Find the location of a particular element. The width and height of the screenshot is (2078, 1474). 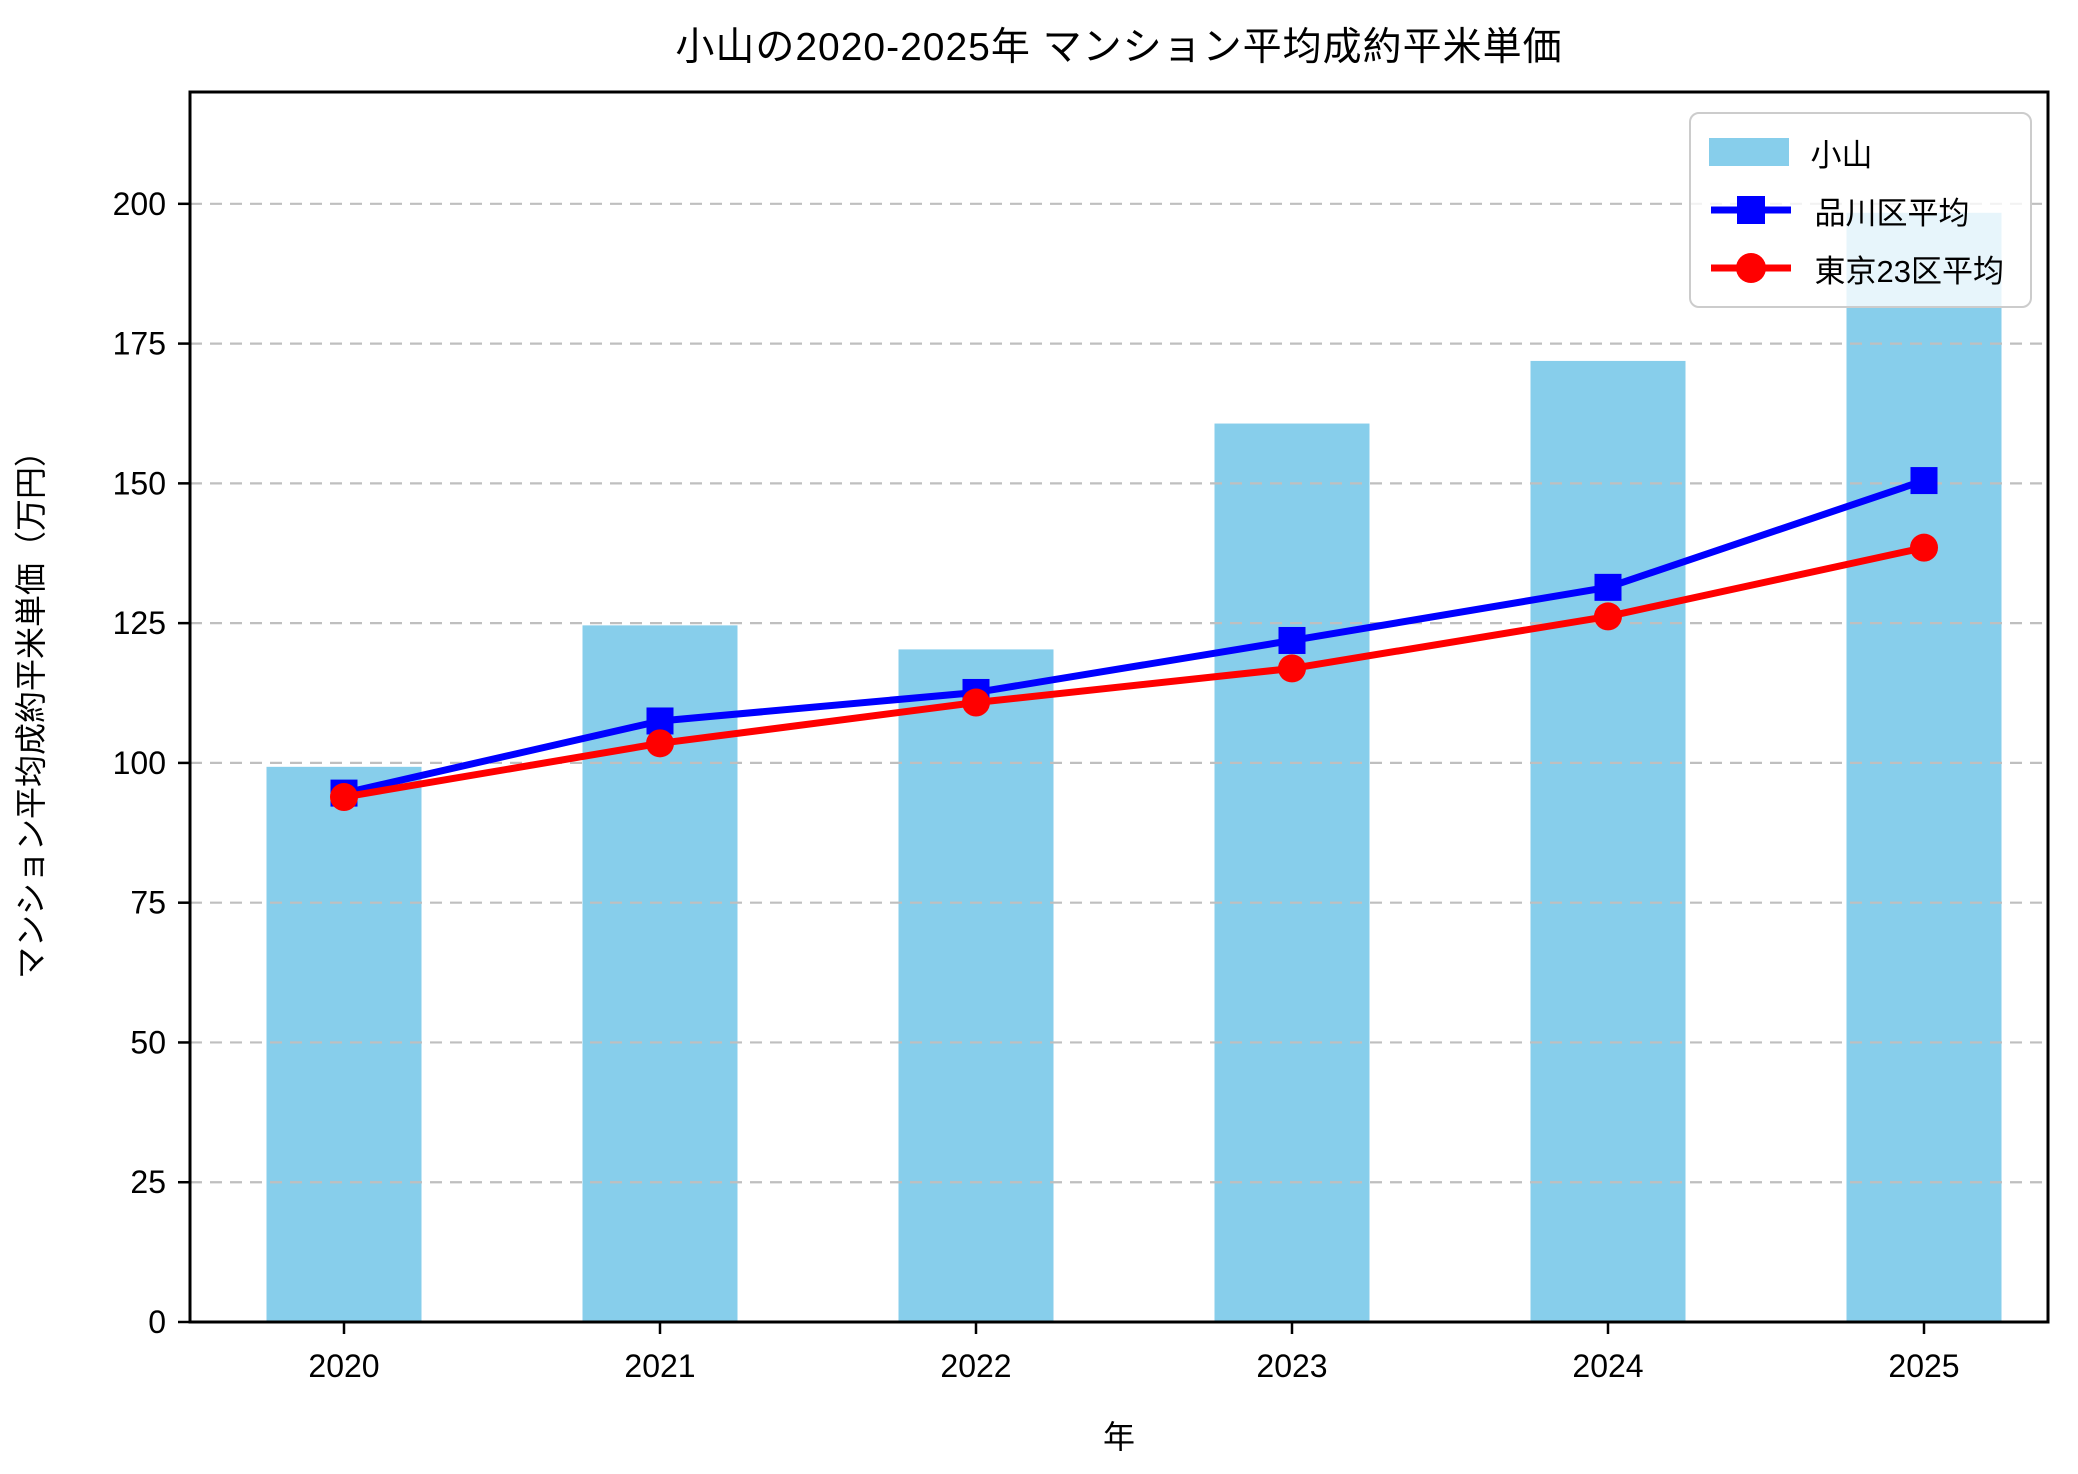

marker-square-2024 is located at coordinates (1608, 587).